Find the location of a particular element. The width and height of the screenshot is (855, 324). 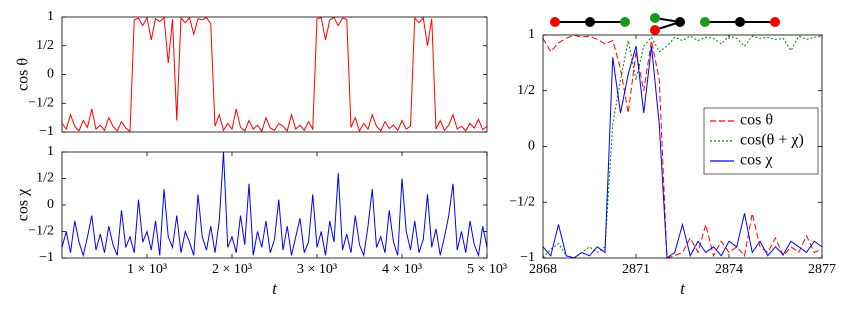

legend-label: cos χ is located at coordinates (756, 160).